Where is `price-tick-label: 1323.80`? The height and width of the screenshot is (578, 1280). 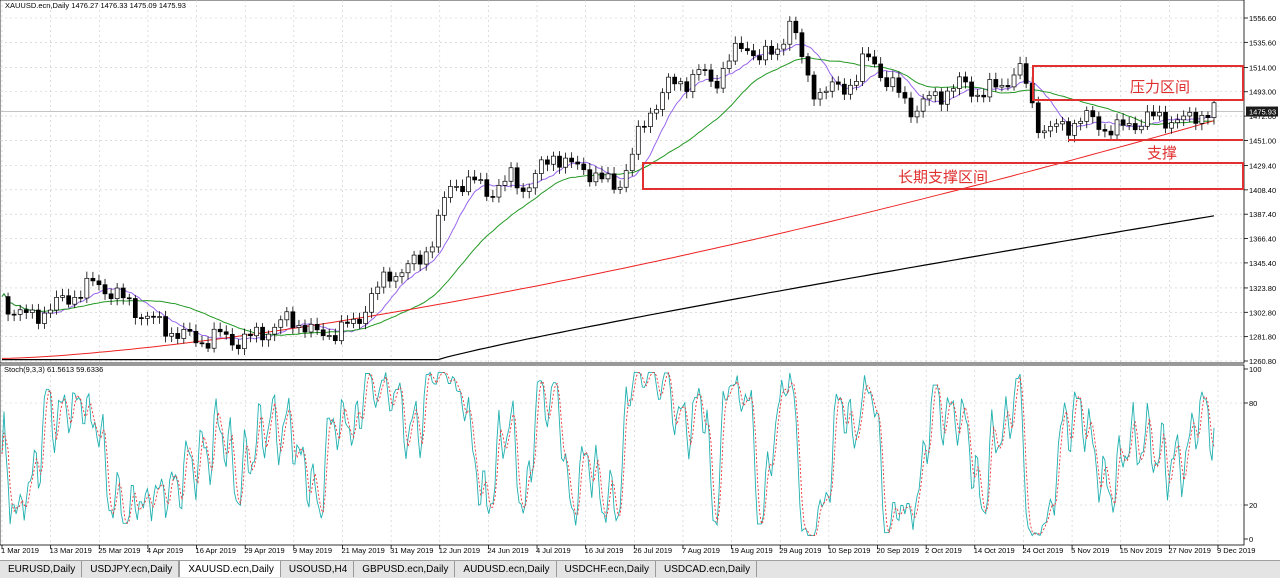 price-tick-label: 1323.80 is located at coordinates (1262, 288).